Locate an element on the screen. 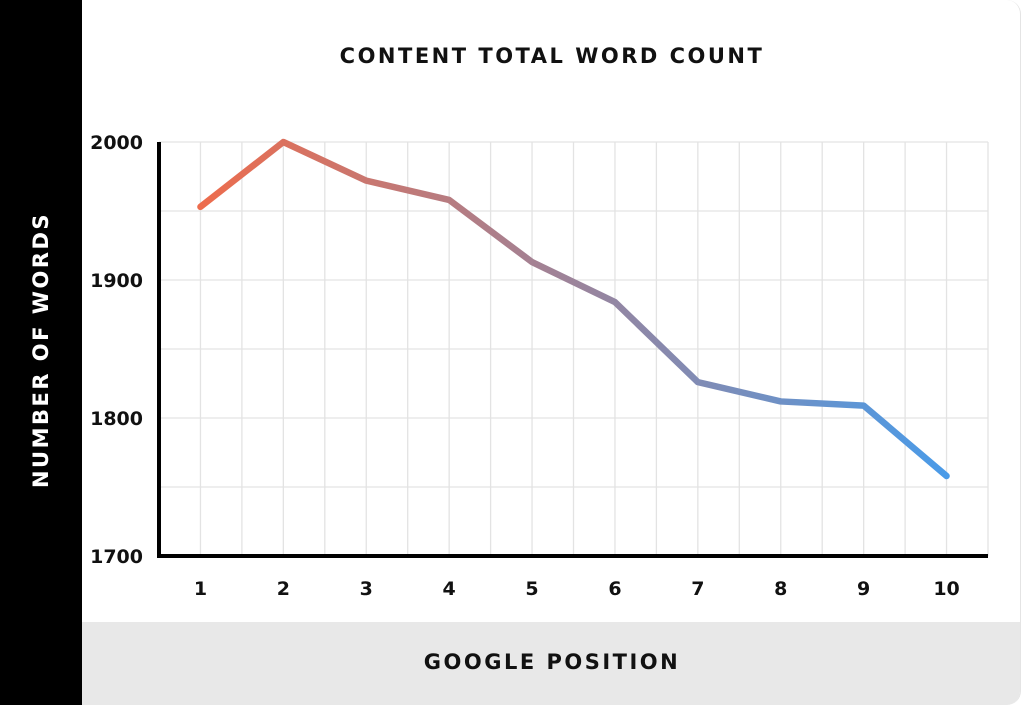 The height and width of the screenshot is (705, 1024). x-tick-label: 4 is located at coordinates (449, 589).